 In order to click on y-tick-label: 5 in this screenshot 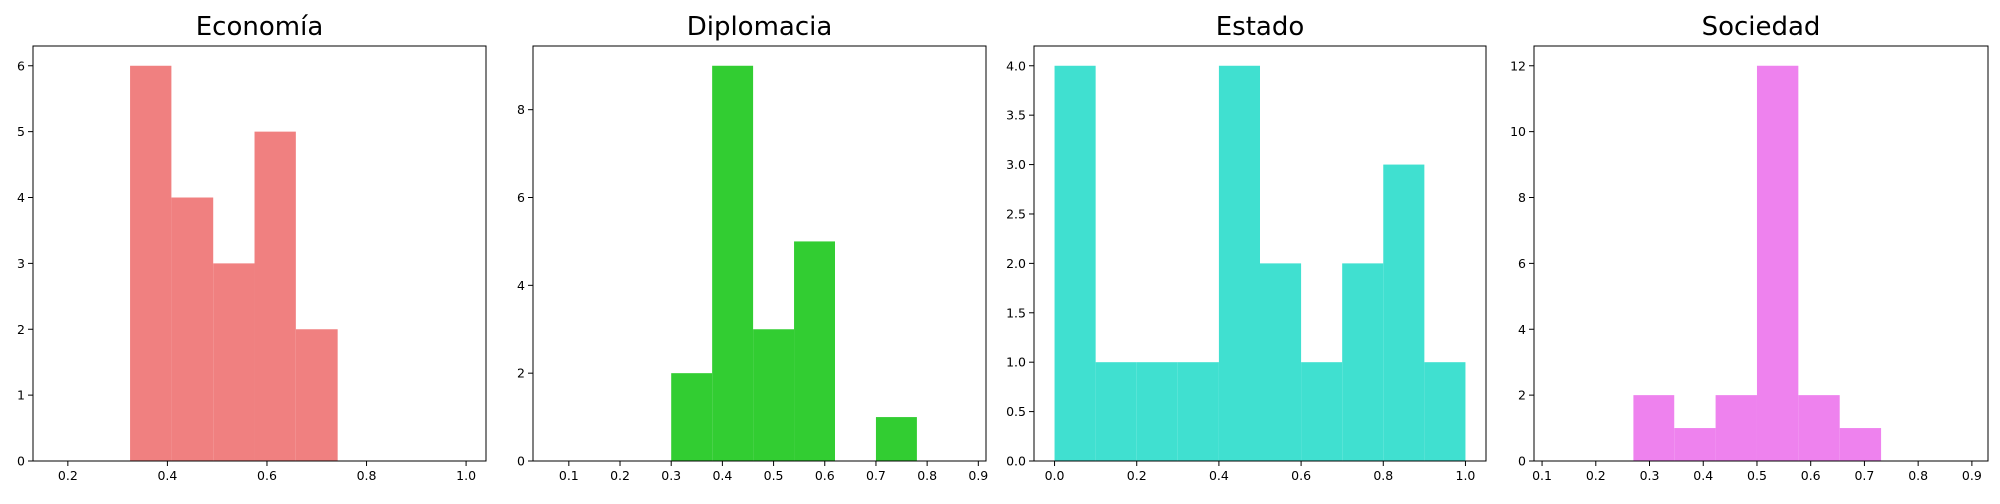, I will do `click(21, 131)`.